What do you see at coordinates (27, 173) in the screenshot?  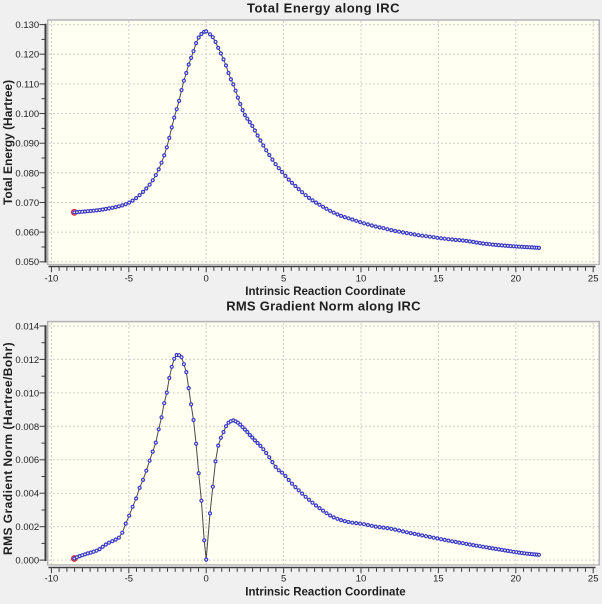 I see `svg-text: 0.080` at bounding box center [27, 173].